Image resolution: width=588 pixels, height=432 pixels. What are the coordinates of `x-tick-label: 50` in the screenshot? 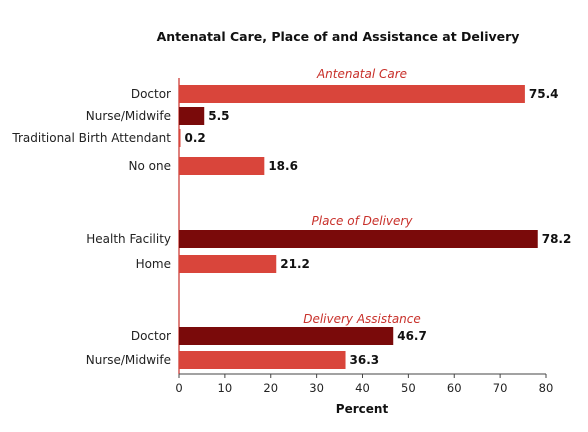 It's located at (408, 388).